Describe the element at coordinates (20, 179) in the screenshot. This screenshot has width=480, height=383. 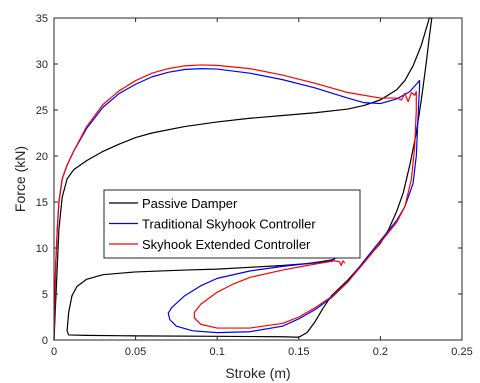
I see `y-axis-title: Force (kN)` at that location.